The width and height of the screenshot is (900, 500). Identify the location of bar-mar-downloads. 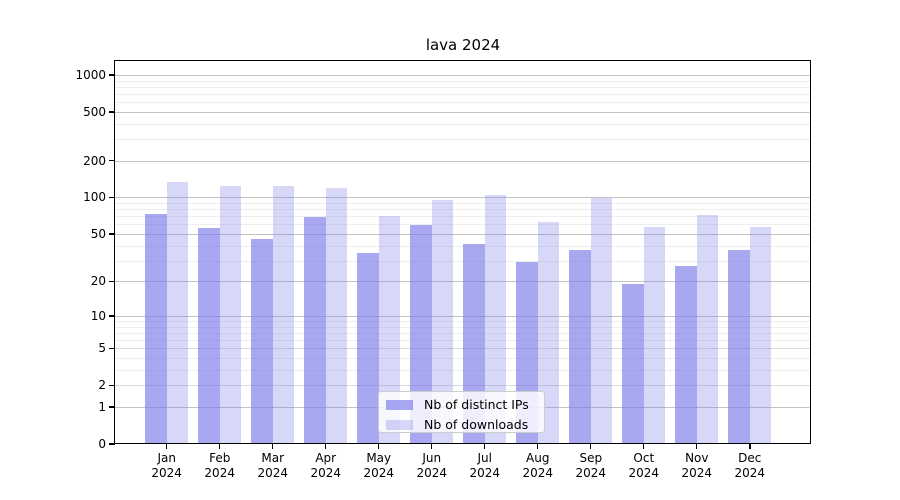
(283, 315).